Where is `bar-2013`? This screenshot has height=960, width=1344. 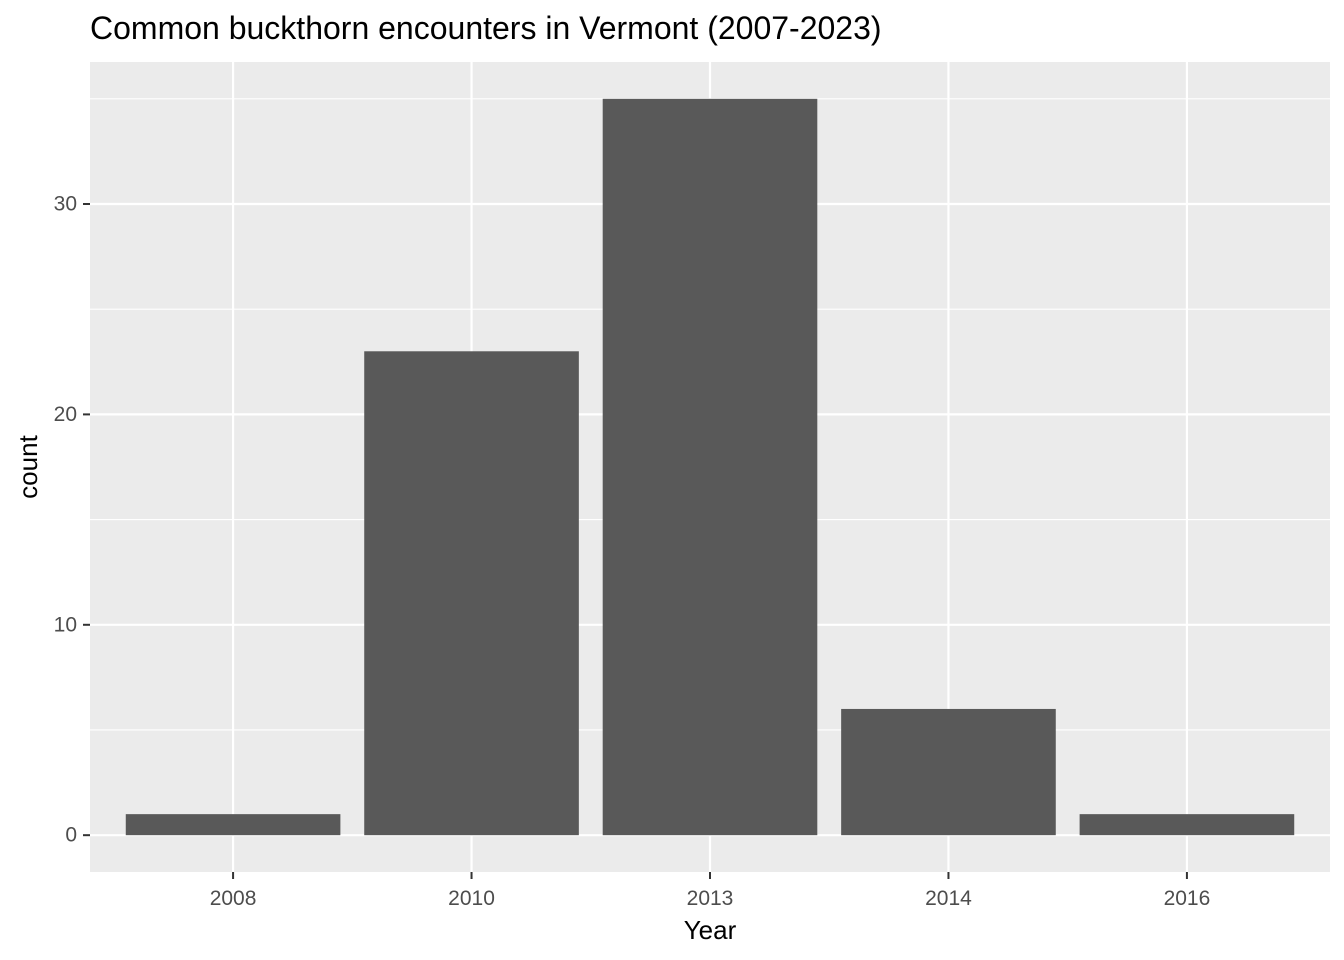
bar-2013 is located at coordinates (710, 467).